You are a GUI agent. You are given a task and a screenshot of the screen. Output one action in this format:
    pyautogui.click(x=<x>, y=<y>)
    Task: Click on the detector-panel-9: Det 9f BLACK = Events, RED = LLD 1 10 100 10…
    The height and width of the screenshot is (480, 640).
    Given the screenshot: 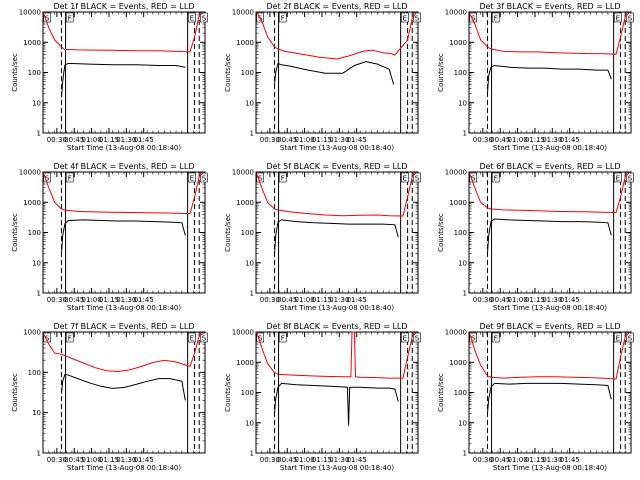 What is the action you would take?
    pyautogui.click(x=535, y=397)
    